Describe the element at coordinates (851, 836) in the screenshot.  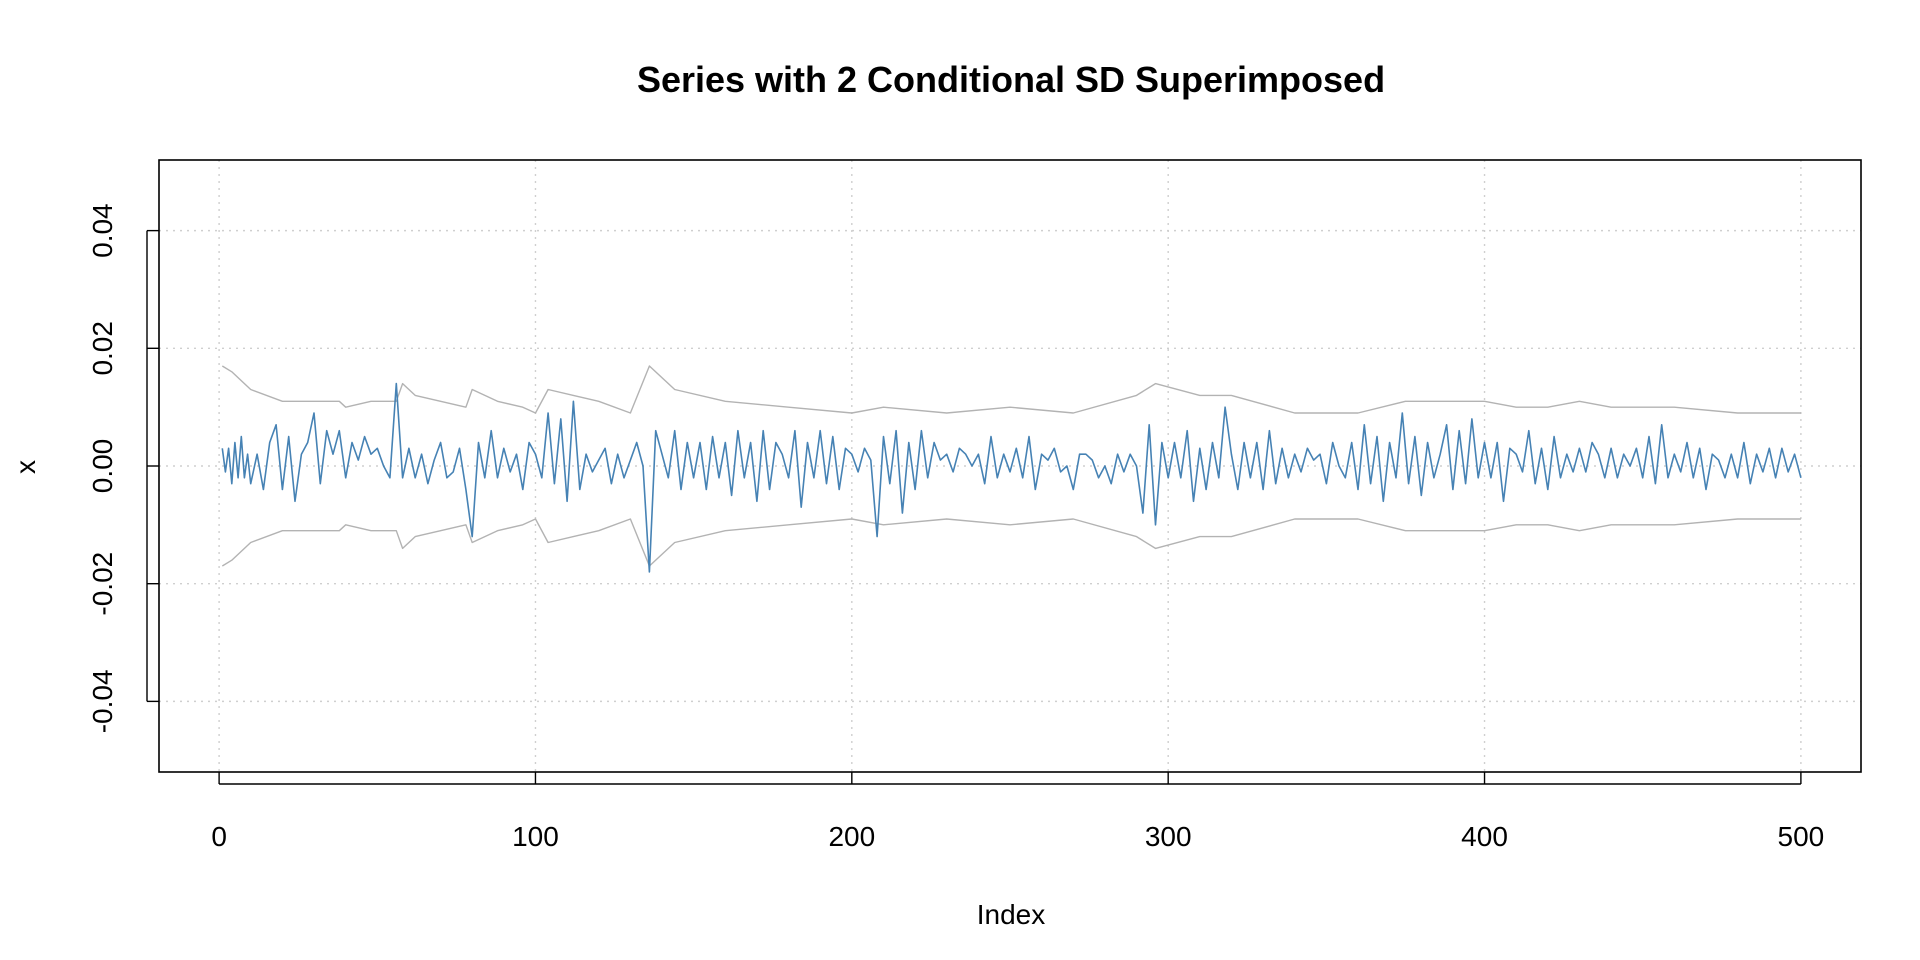
I see `x-tick-label: 200` at that location.